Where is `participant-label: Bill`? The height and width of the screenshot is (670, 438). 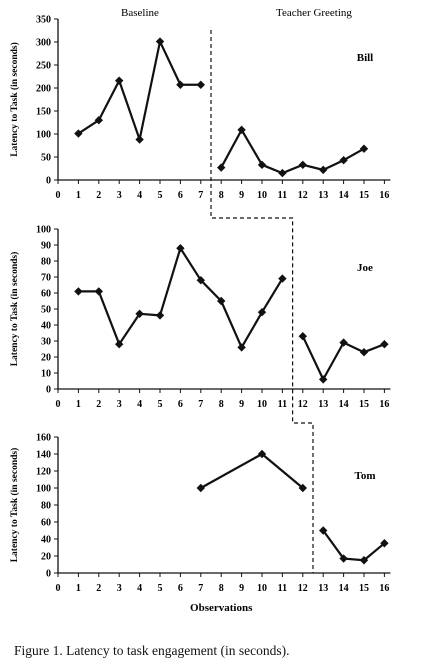
participant-label: Bill is located at coordinates (365, 58).